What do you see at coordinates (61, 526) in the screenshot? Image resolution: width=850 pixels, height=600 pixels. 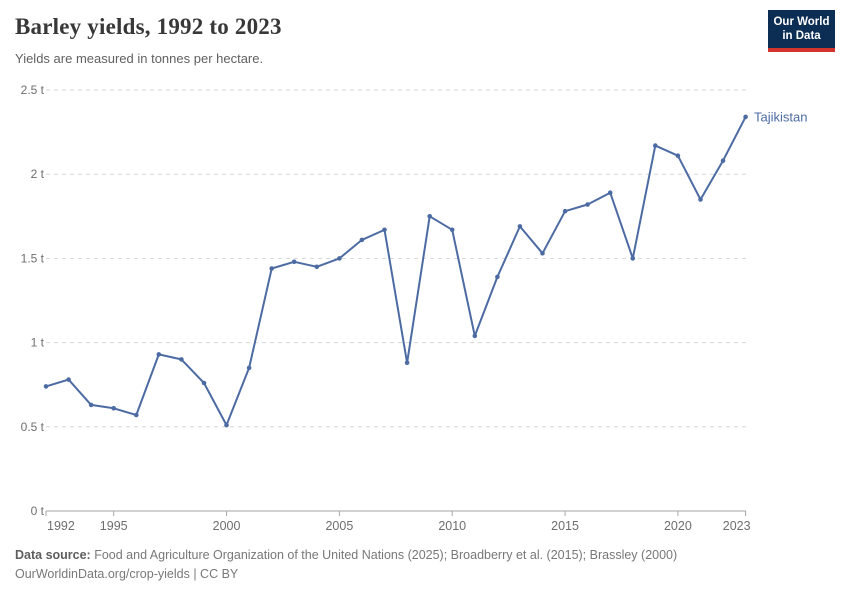 I see `x-tick-label: 1992` at bounding box center [61, 526].